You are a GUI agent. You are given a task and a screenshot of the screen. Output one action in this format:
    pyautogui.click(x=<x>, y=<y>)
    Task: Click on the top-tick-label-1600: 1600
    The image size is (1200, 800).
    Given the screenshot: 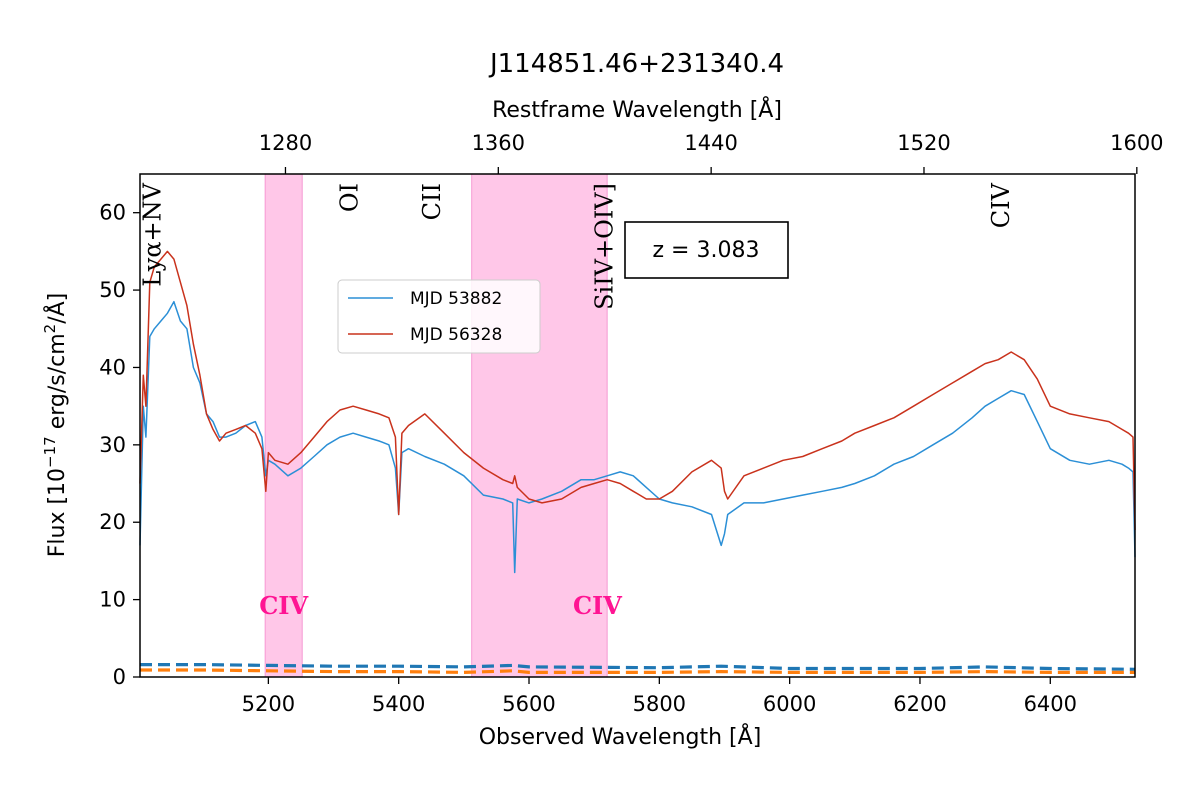 What is the action you would take?
    pyautogui.click(x=1136, y=143)
    